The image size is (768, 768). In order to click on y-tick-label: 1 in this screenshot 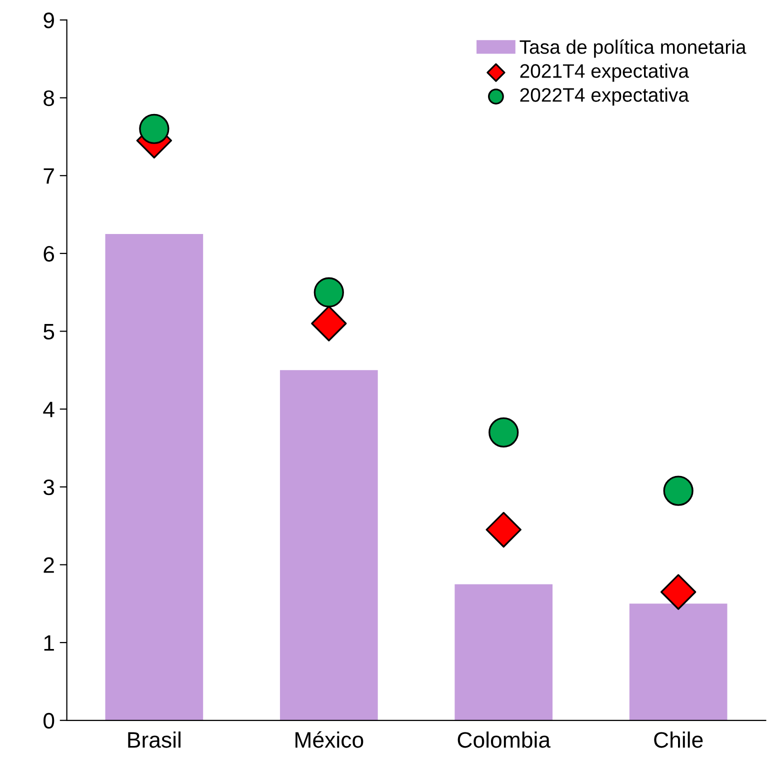, I will do `click(49, 643)`.